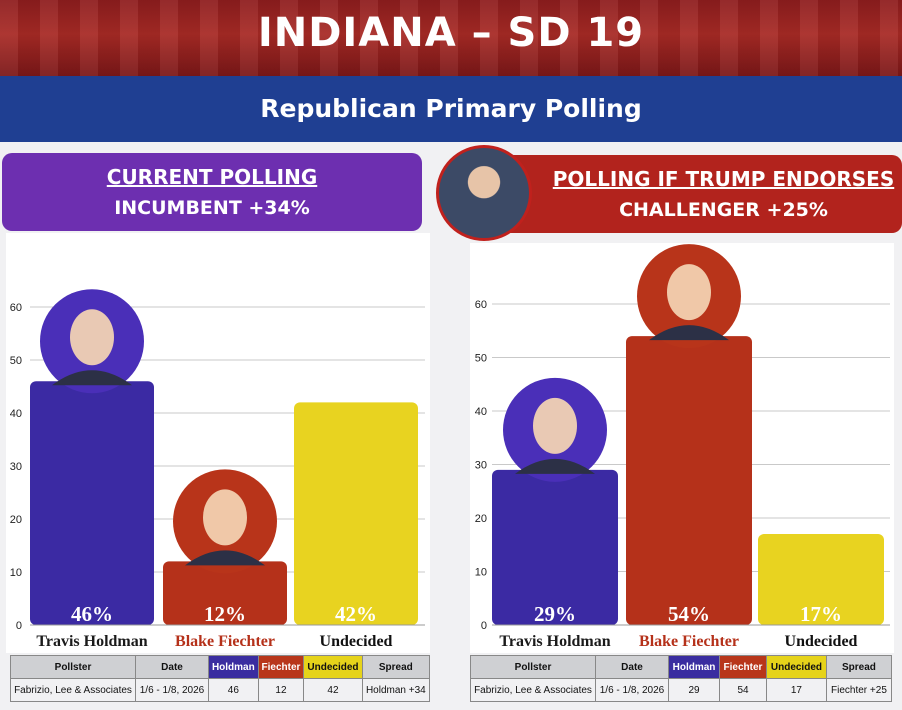 The image size is (902, 710). I want to click on right-panel-title: POLLING IF TRUMP ENDORSES, so click(723, 179).